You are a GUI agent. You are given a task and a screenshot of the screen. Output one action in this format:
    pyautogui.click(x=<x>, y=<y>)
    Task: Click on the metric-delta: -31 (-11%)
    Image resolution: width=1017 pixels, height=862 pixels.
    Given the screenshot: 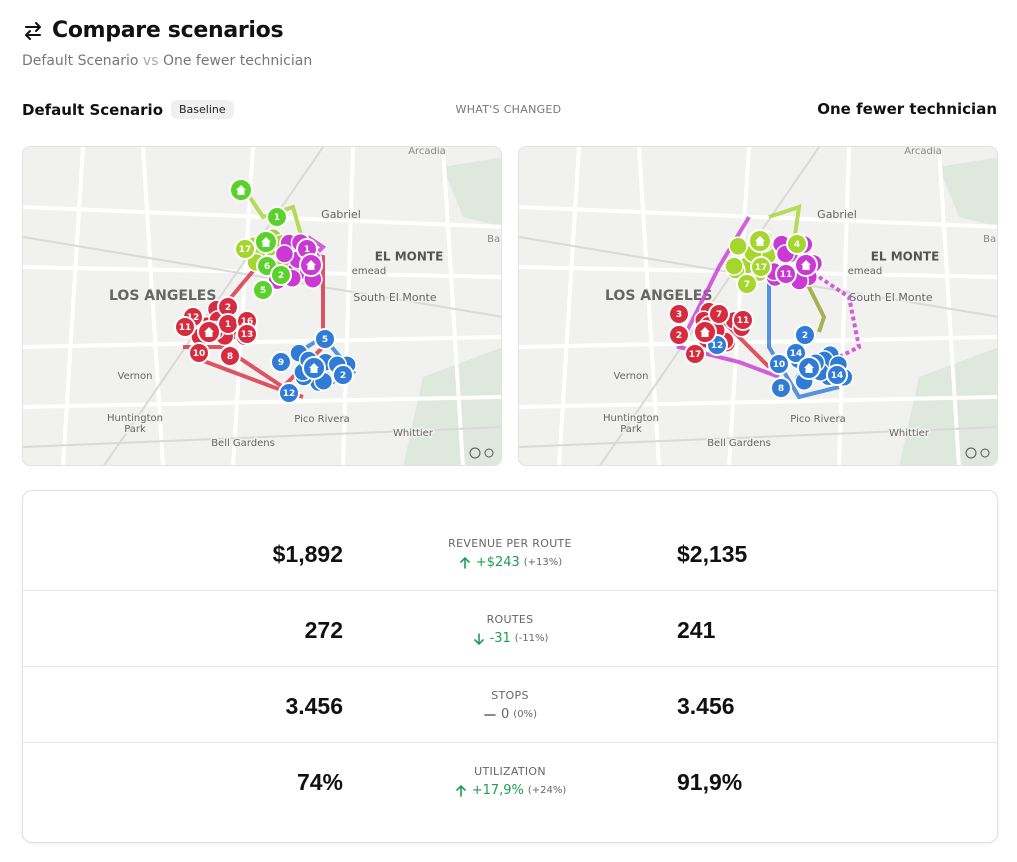 What is the action you would take?
    pyautogui.click(x=510, y=638)
    